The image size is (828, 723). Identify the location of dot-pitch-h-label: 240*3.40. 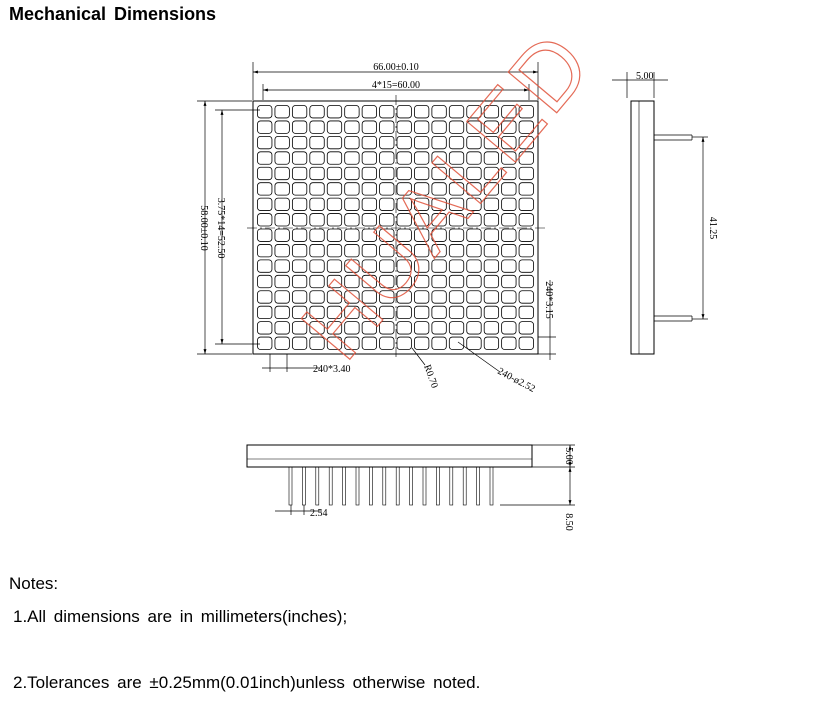
(332, 369).